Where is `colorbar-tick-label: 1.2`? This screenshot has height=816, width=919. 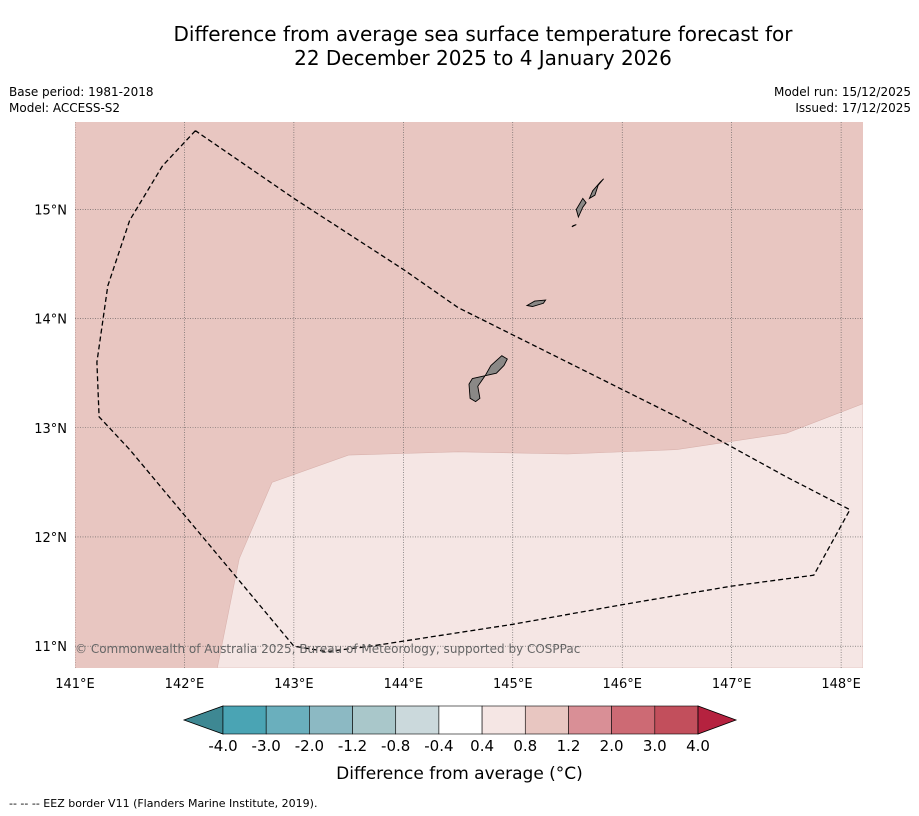
colorbar-tick-label: 1.2 is located at coordinates (568, 746).